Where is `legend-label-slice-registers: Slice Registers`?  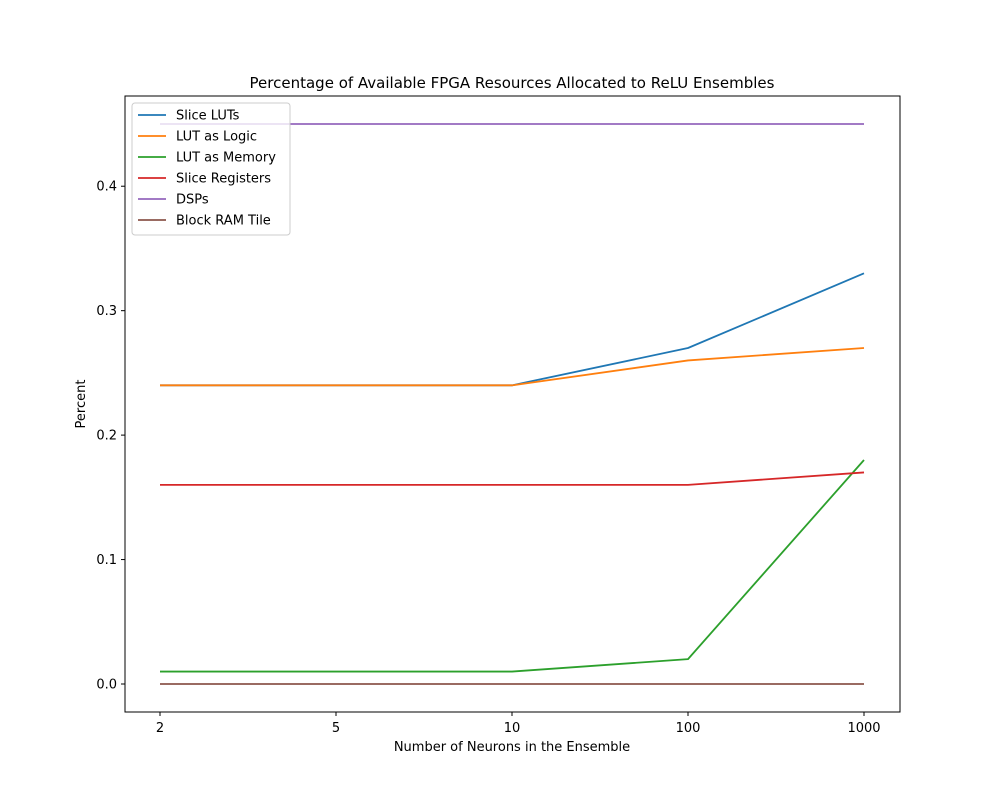
legend-label-slice-registers: Slice Registers is located at coordinates (223, 179).